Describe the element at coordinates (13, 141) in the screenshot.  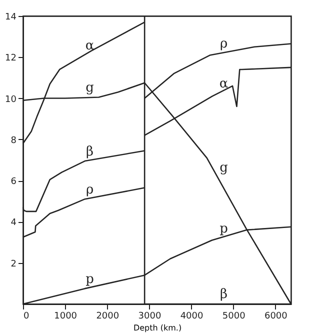
I see `y-tick-label: 8` at that location.